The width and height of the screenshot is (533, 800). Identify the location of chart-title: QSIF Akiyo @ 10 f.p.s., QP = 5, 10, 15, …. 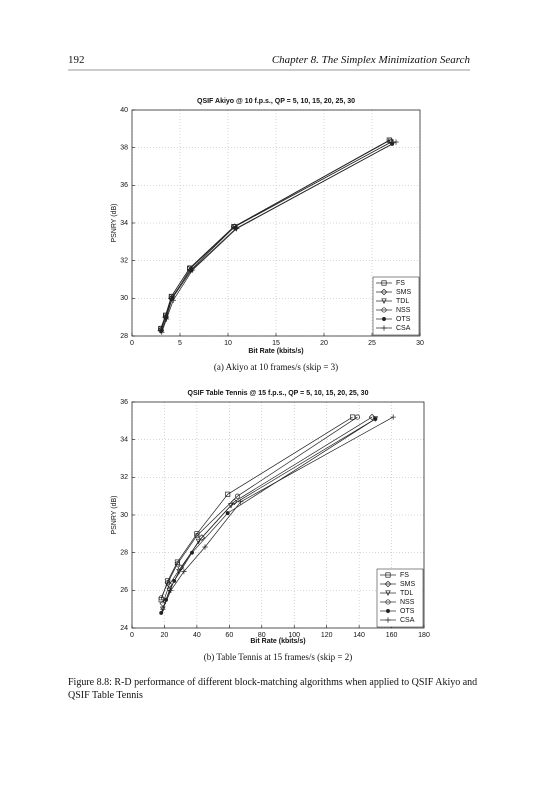
(276, 101).